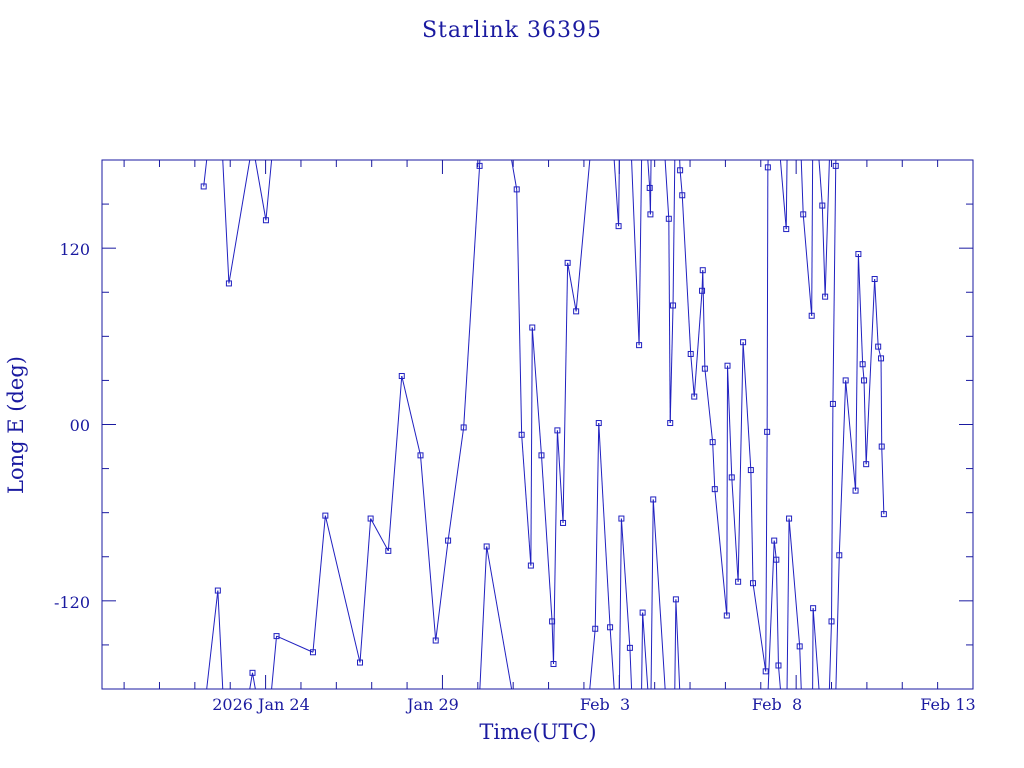 The height and width of the screenshot is (768, 1024). Describe the element at coordinates (261, 704) in the screenshot. I see `x-tick-label: 2026 Jan 24` at that location.